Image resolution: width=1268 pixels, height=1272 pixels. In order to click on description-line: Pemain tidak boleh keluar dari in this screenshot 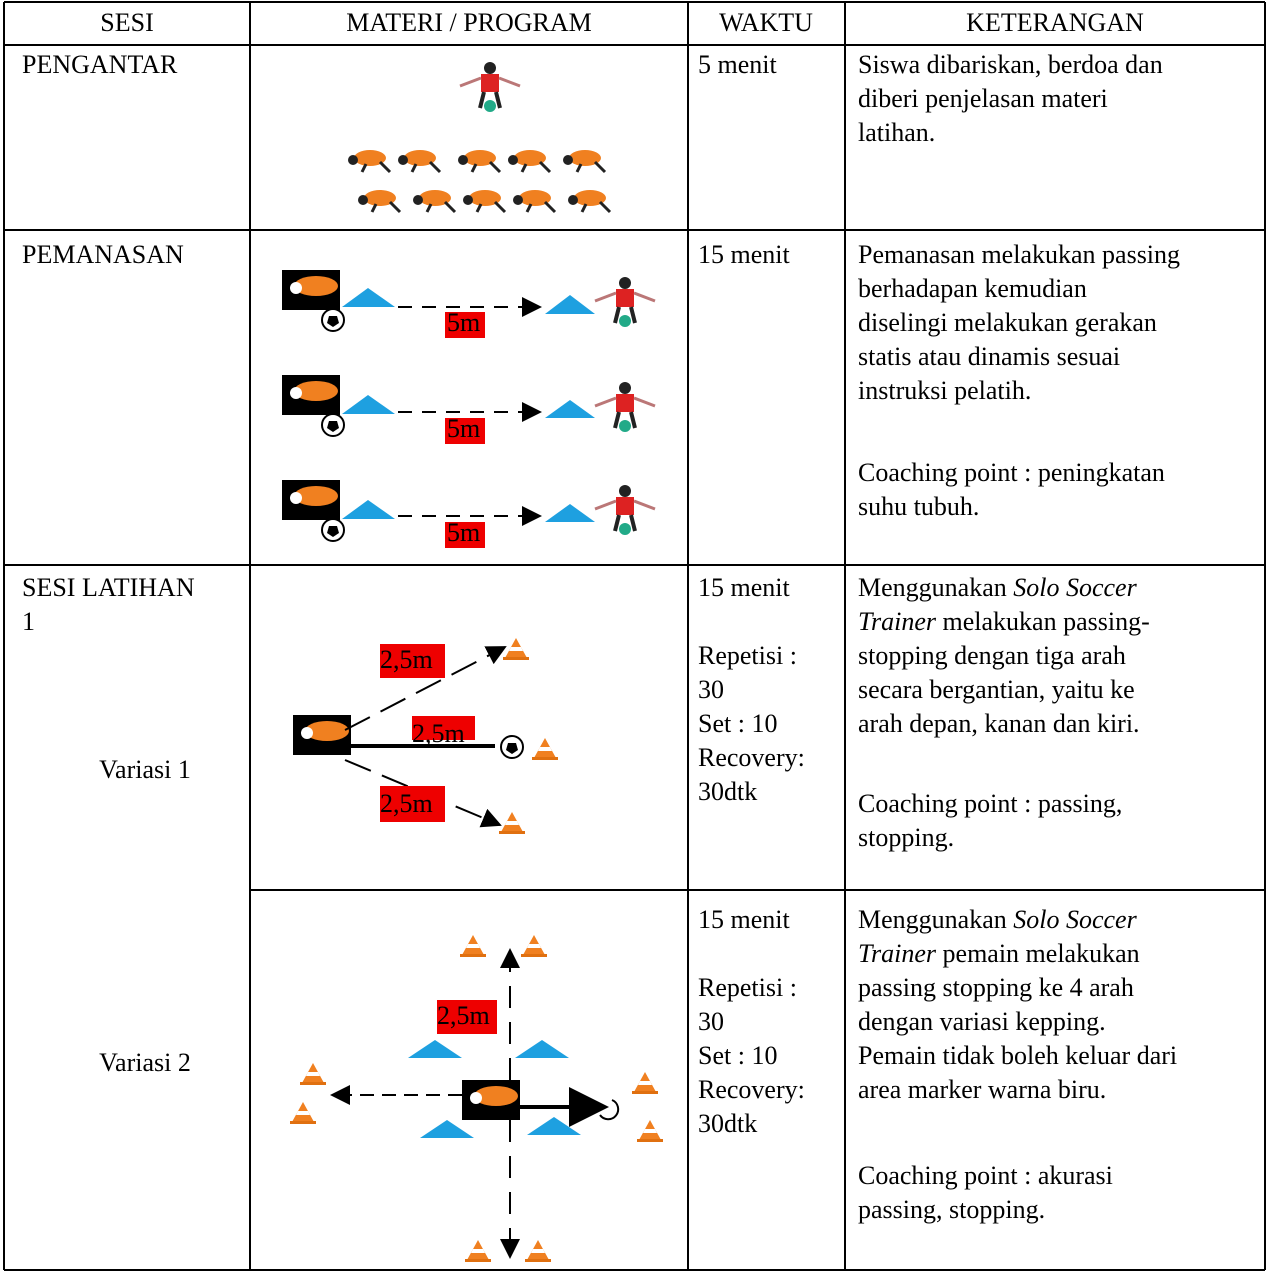, I will do `click(1018, 1055)`.